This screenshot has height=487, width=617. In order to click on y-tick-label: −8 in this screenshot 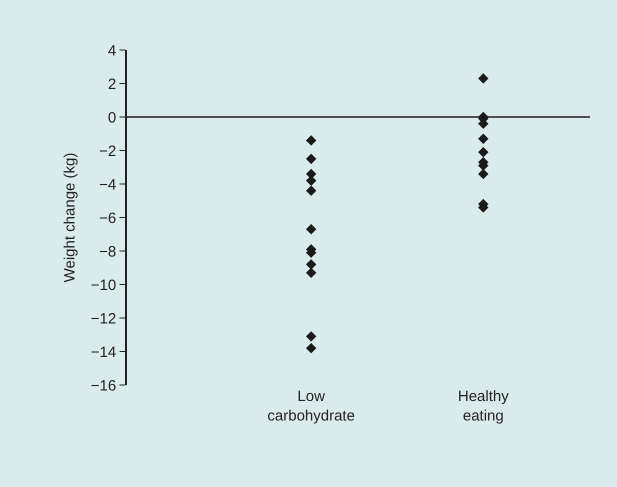, I will do `click(107, 251)`.